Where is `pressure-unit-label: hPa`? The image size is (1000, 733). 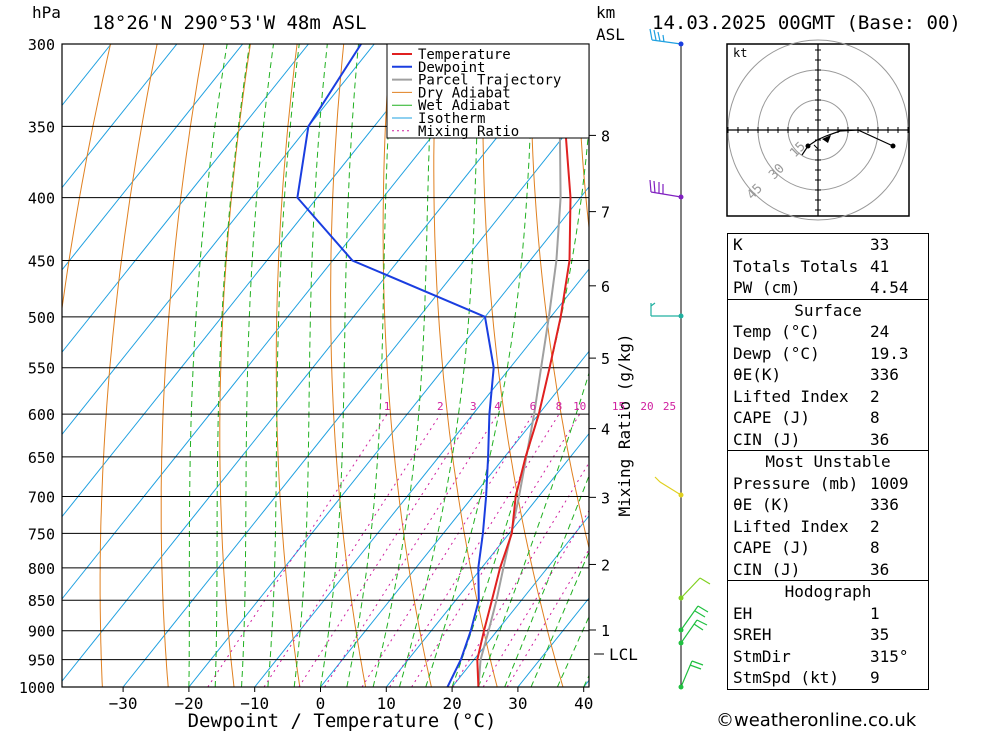
pressure-unit-label: hPa is located at coordinates (46, 12).